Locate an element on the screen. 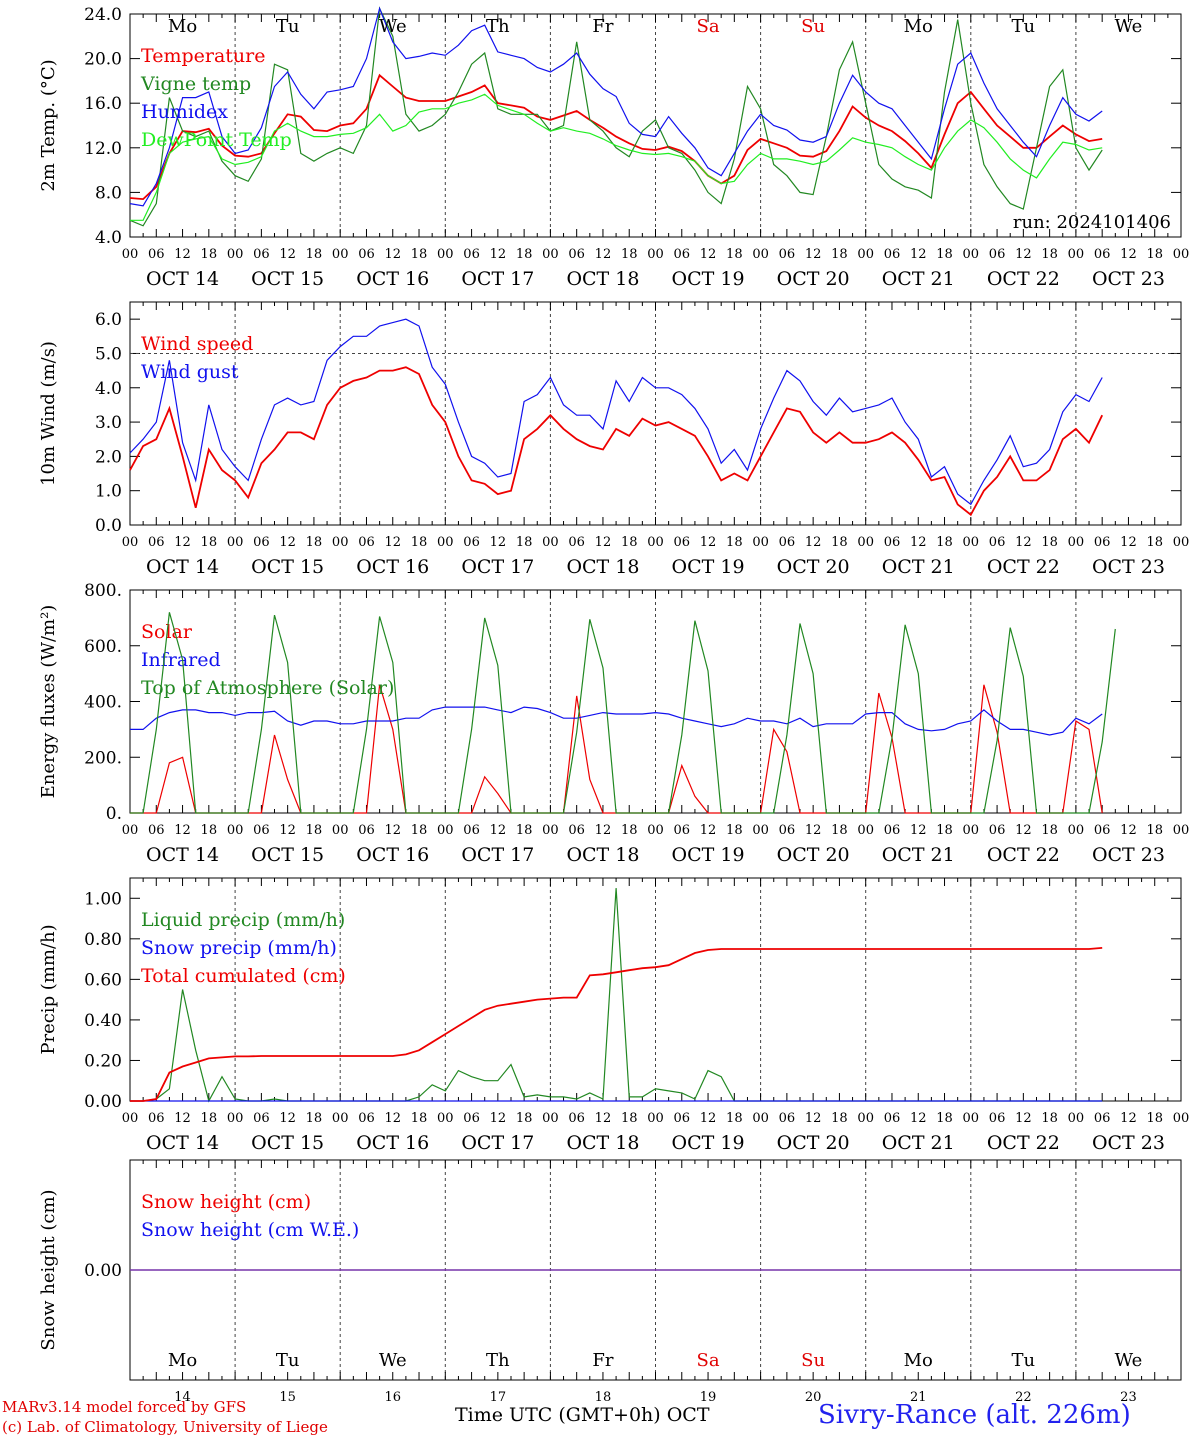 The height and width of the screenshot is (1440, 1194). date-label: OCT 18 is located at coordinates (602, 1143).